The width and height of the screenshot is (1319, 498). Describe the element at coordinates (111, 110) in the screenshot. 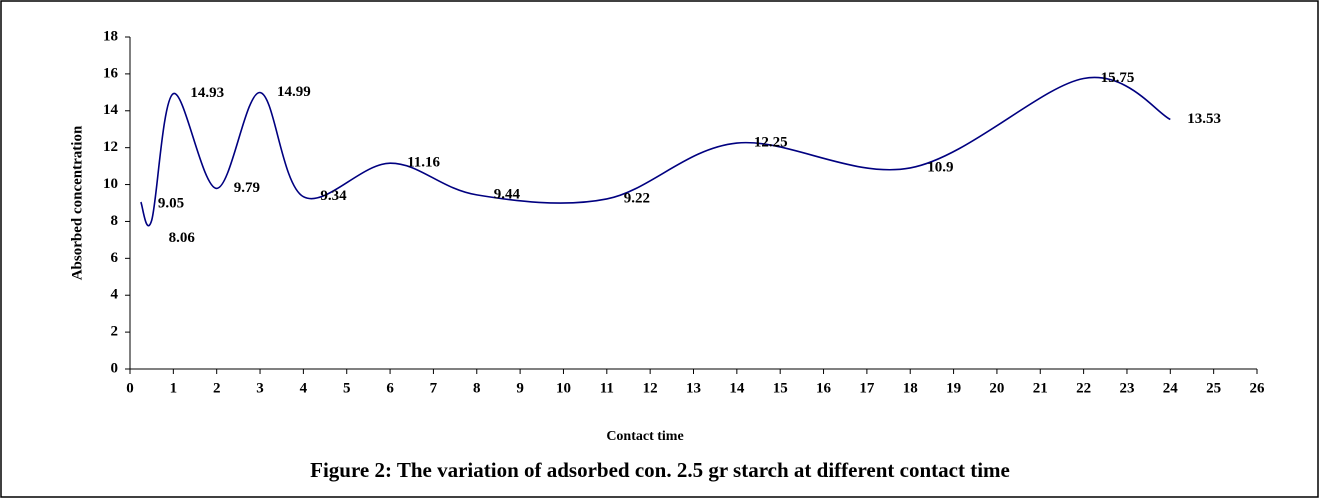

I see `y-tick-label: 14` at that location.